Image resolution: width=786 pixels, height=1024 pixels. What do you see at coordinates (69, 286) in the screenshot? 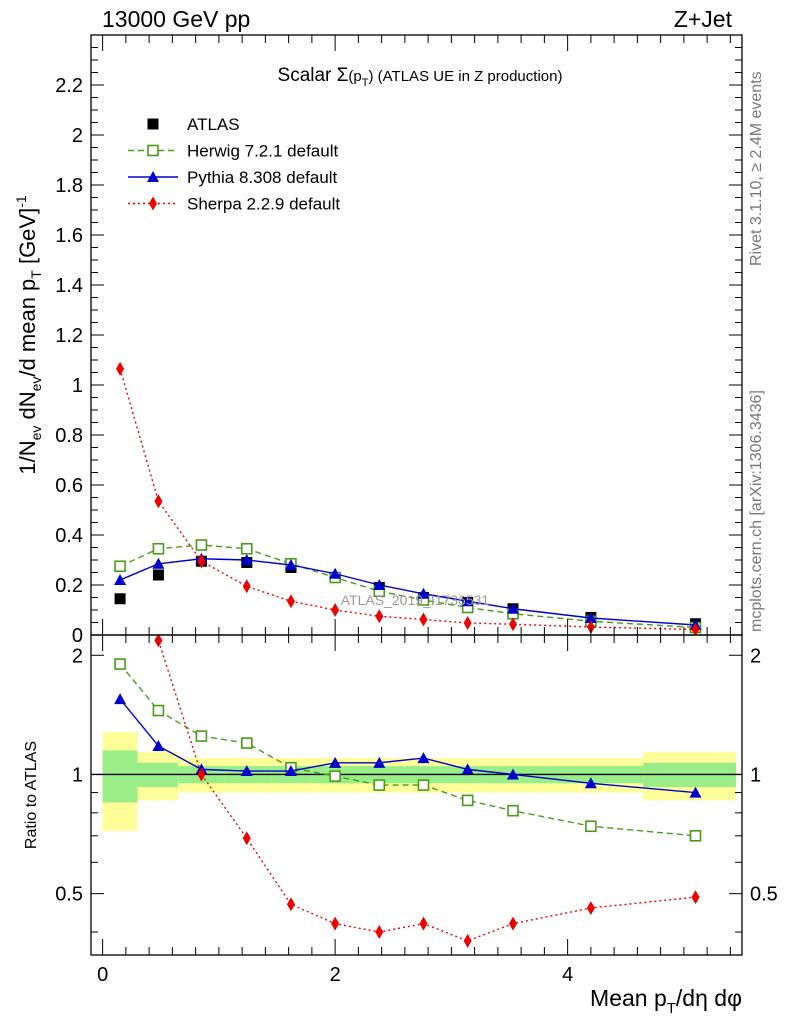
I see `y-tick-label-main: 1.4` at bounding box center [69, 286].